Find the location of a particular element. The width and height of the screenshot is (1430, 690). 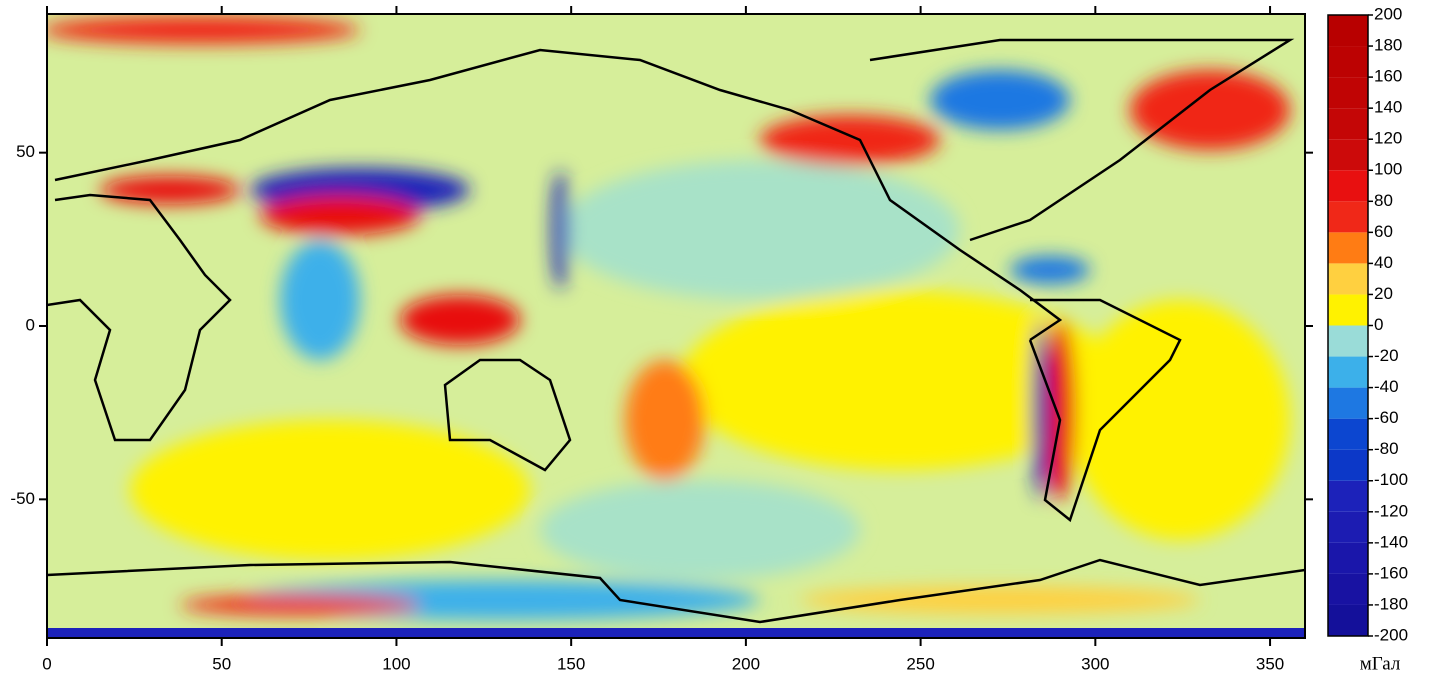

y-tick-label: 0 is located at coordinates (30, 324).